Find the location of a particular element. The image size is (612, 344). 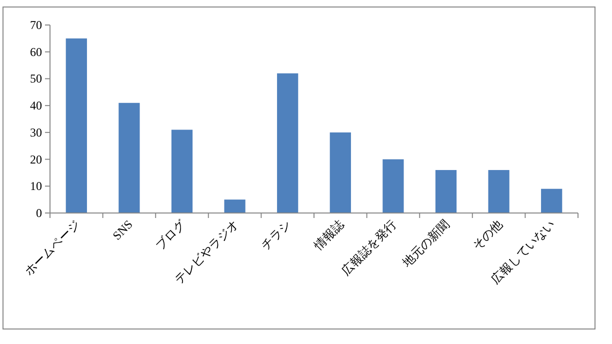

x-tick-label: チラシ is located at coordinates (276, 235).